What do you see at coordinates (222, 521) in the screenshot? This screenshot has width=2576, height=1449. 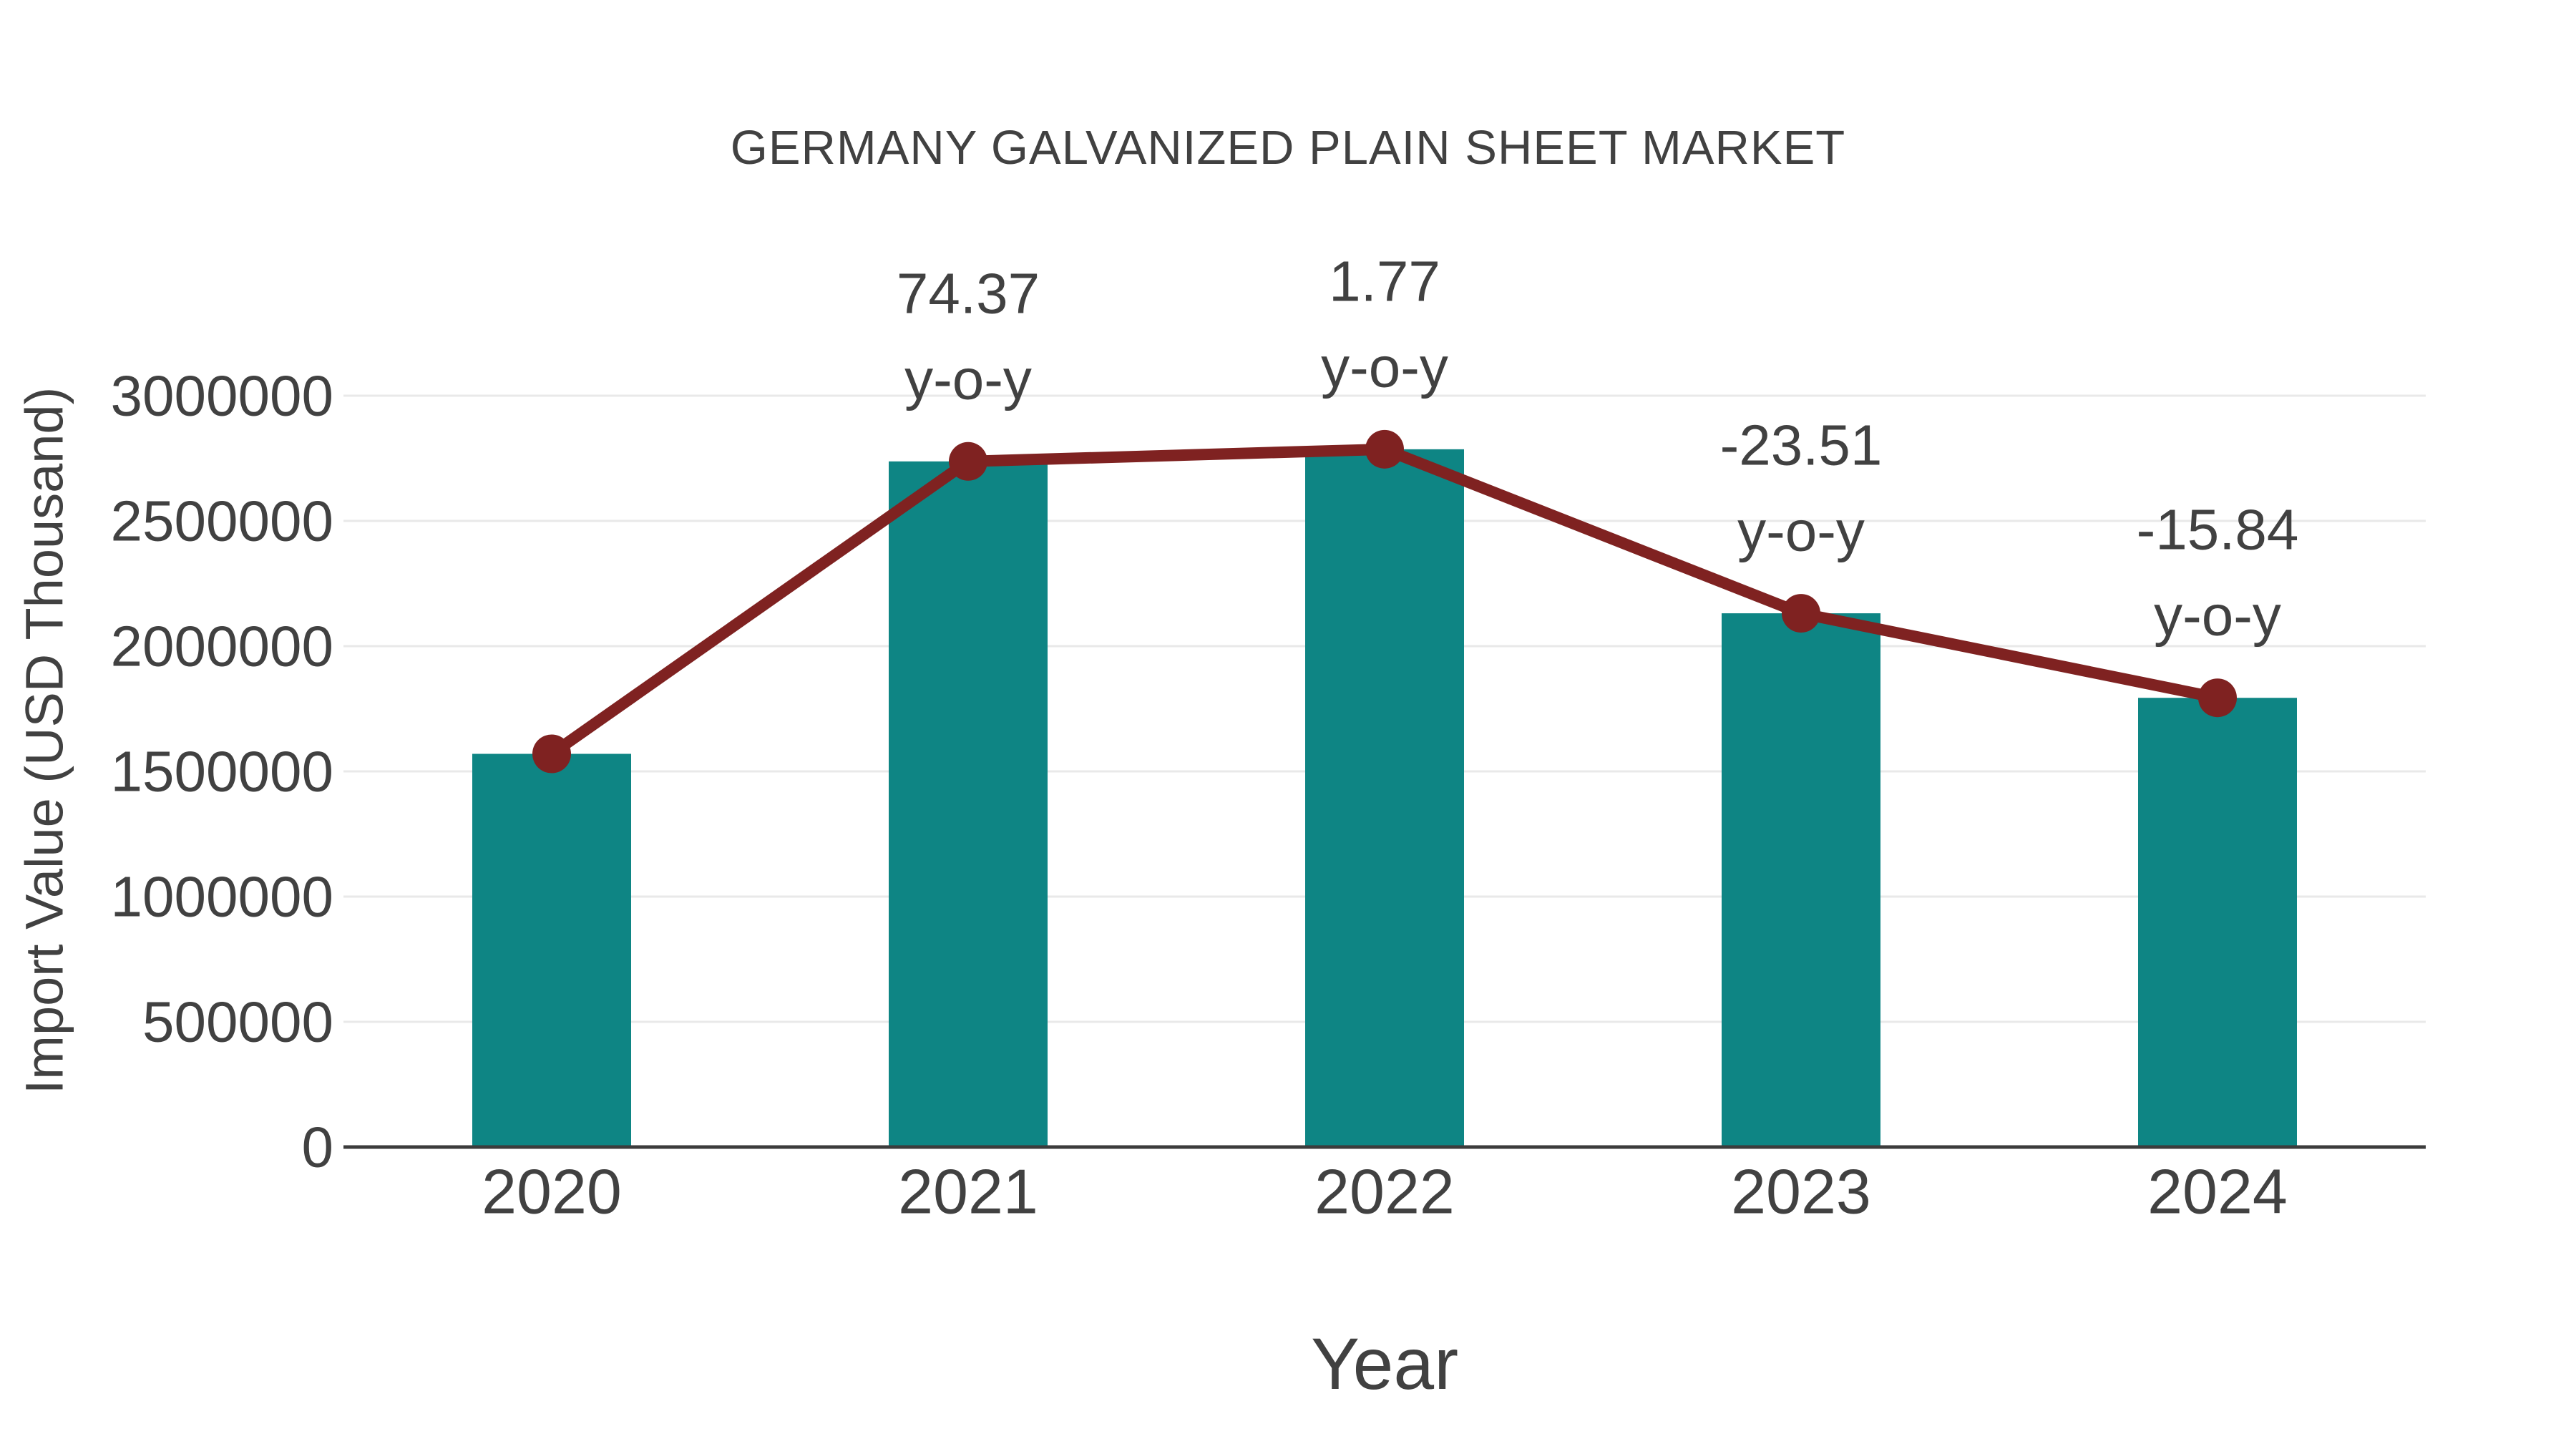 I see `y-tick-label-2500000: 2500000` at bounding box center [222, 521].